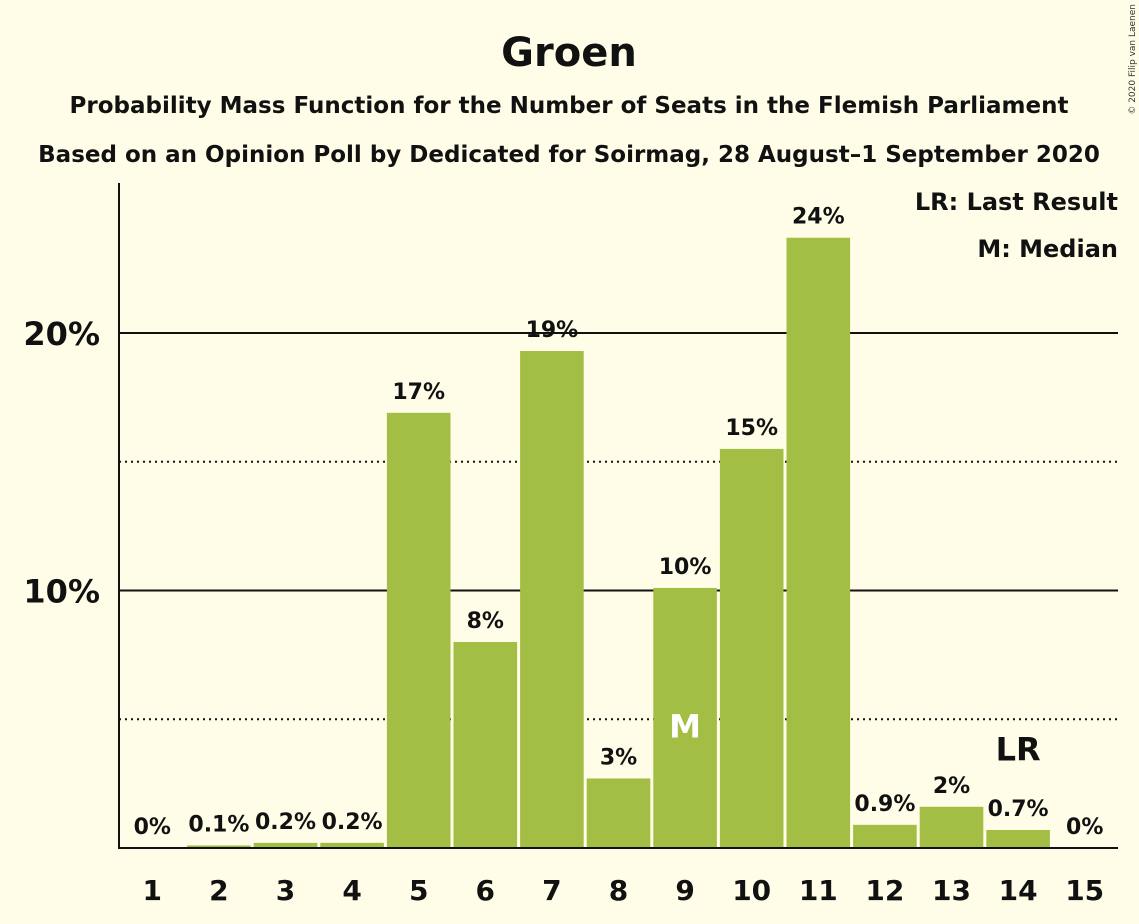 The image size is (1139, 924). What do you see at coordinates (61, 334) in the screenshot?
I see `y-tick-label: 20%` at bounding box center [61, 334].